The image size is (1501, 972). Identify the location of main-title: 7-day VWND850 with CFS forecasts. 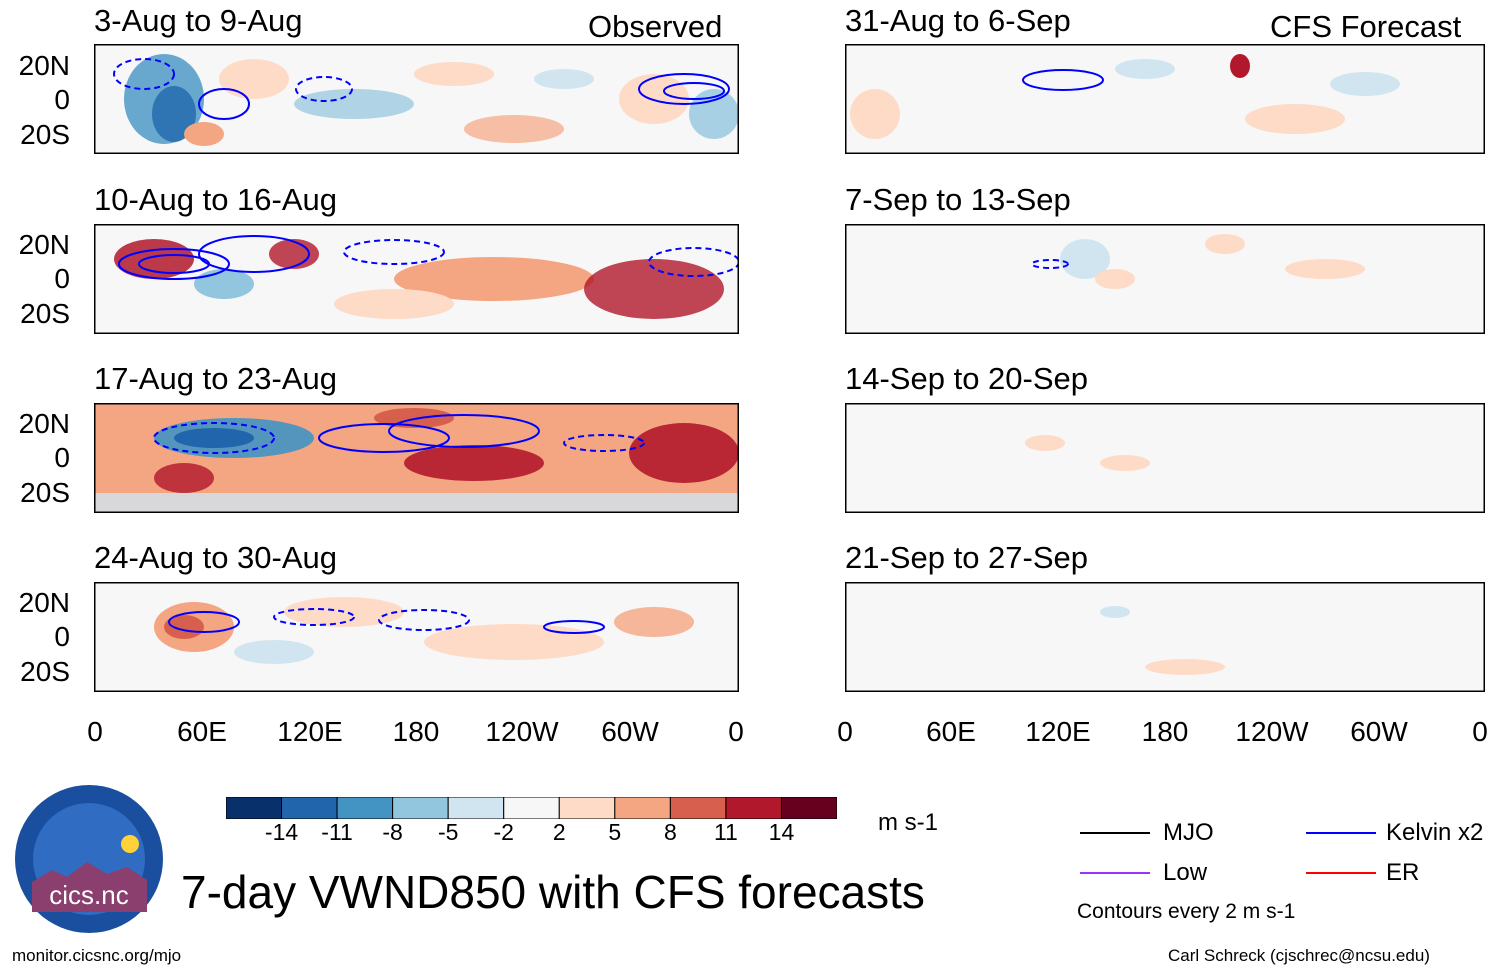
(553, 892).